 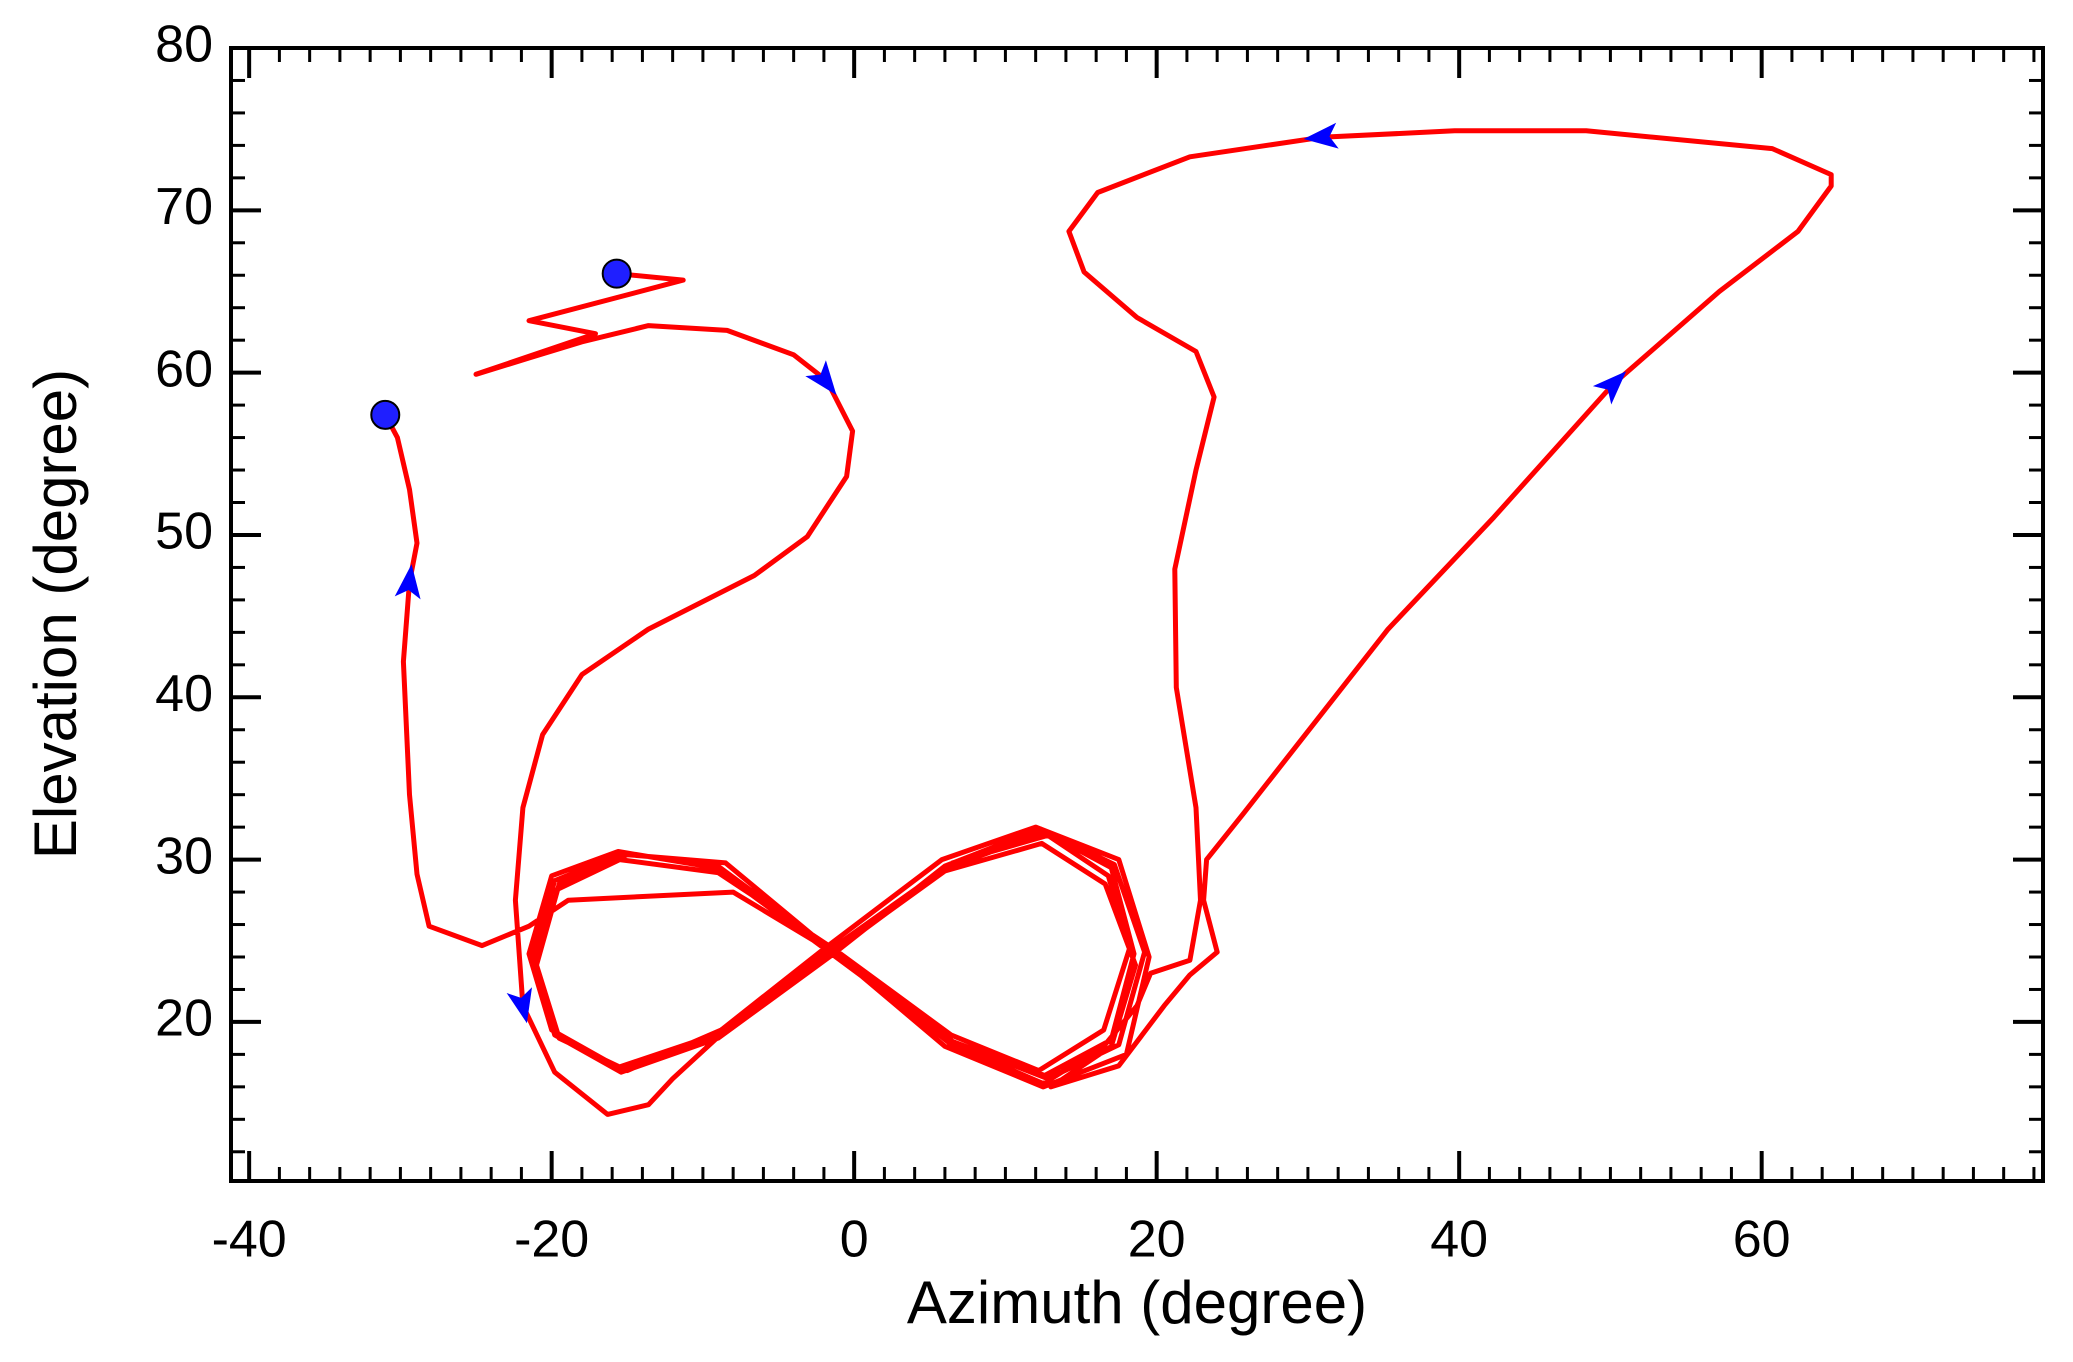 What do you see at coordinates (184, 532) in the screenshot?
I see `y-tick-label: 50` at bounding box center [184, 532].